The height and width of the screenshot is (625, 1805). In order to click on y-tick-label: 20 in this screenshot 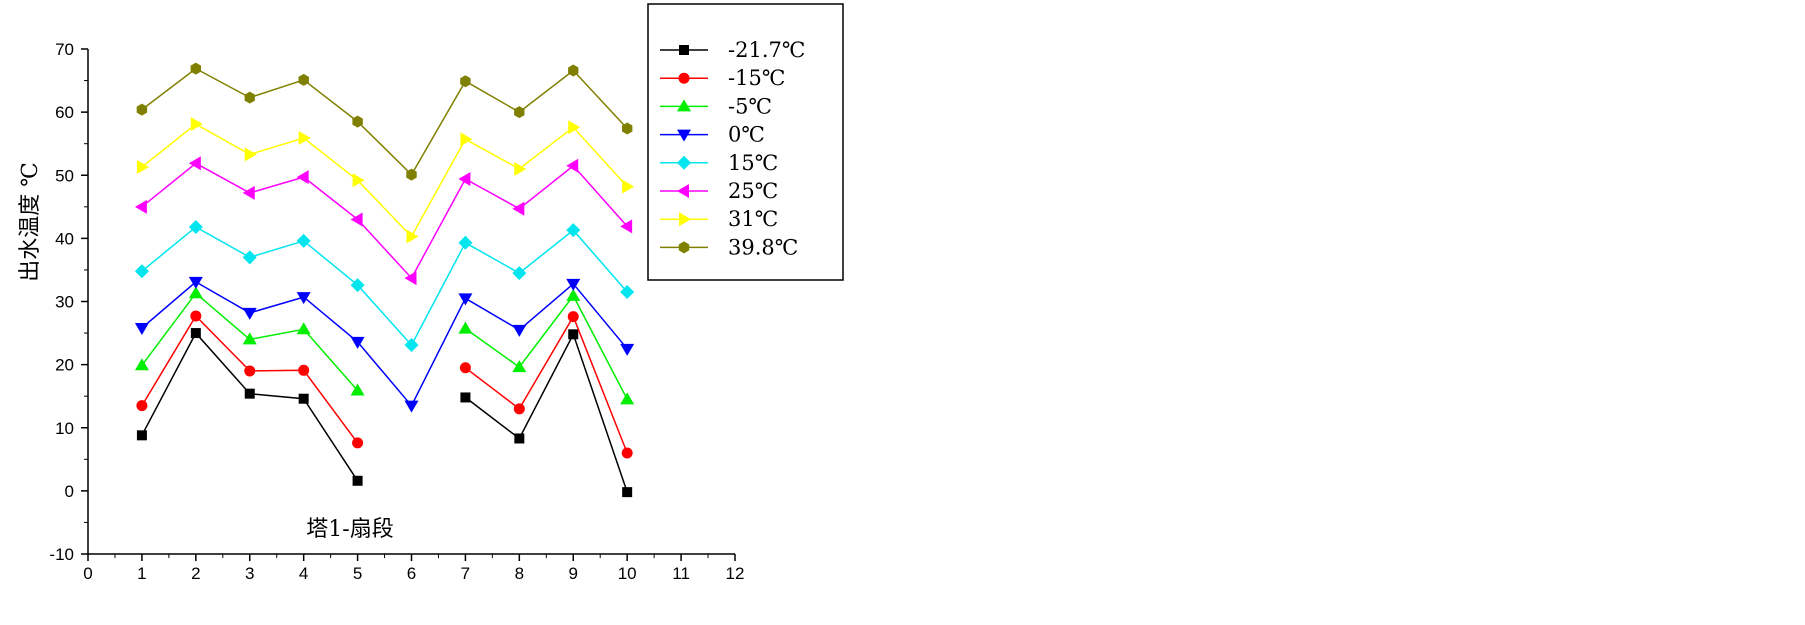, I will do `click(64, 365)`.